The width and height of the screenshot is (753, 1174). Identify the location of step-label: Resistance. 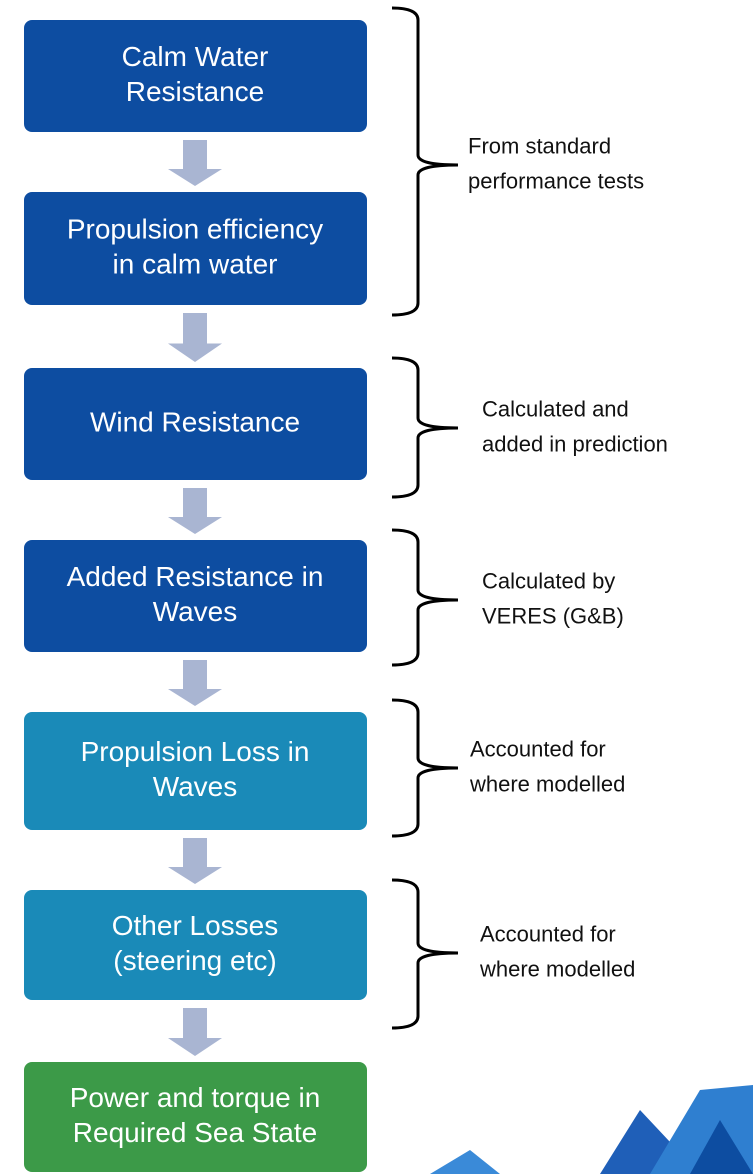
(195, 91).